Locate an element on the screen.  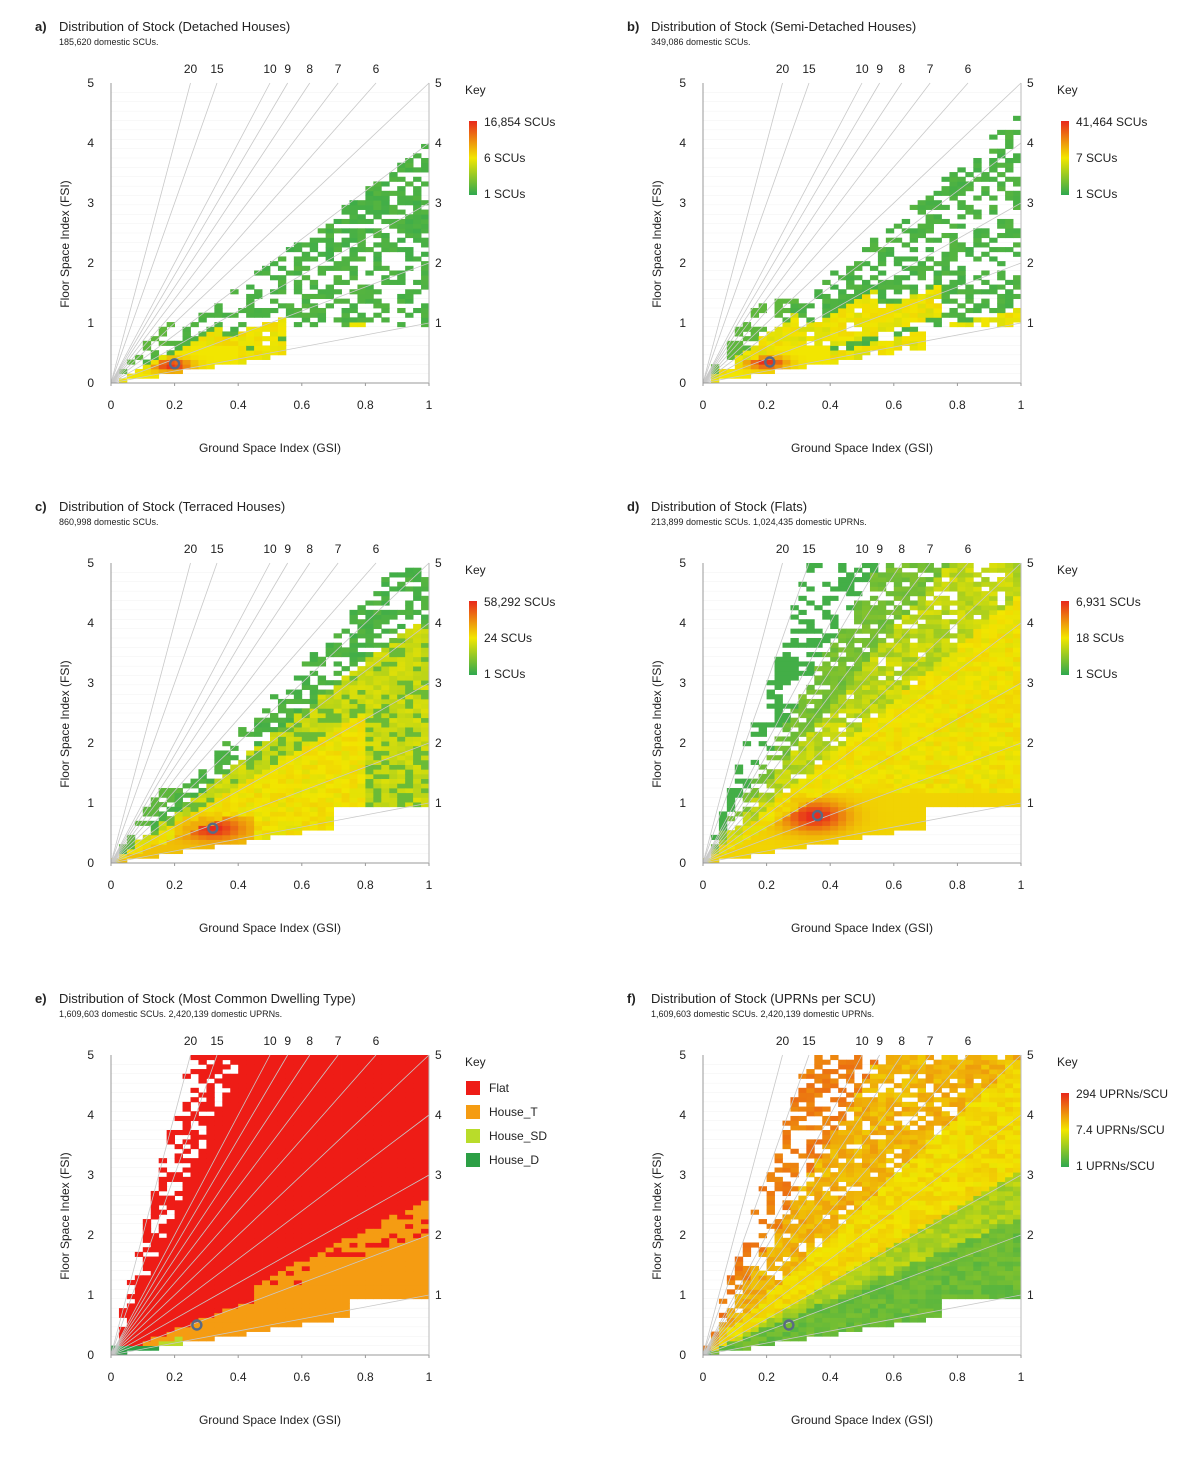
legend-label: 1 SCUs is located at coordinates (504, 194).